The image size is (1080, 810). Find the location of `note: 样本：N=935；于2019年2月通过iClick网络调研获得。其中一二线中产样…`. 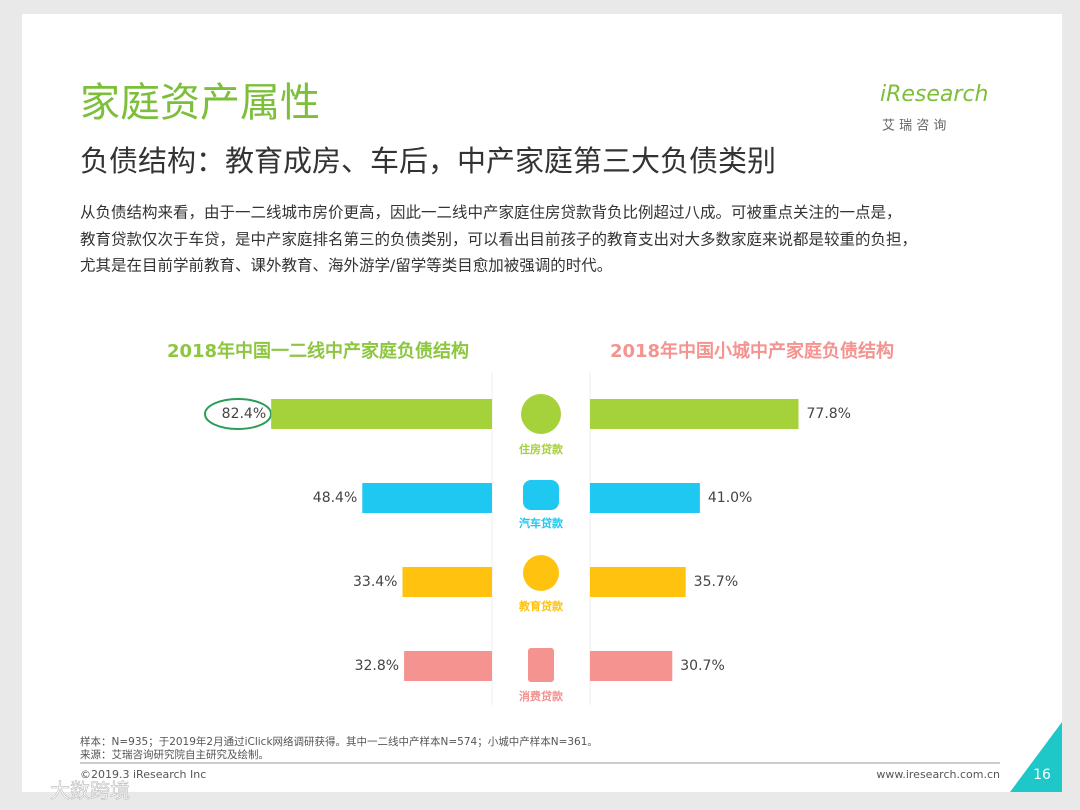

note: 样本：N=935；于2019年2月通过iClick网络调研获得。其中一二线中产样… is located at coordinates (339, 741).